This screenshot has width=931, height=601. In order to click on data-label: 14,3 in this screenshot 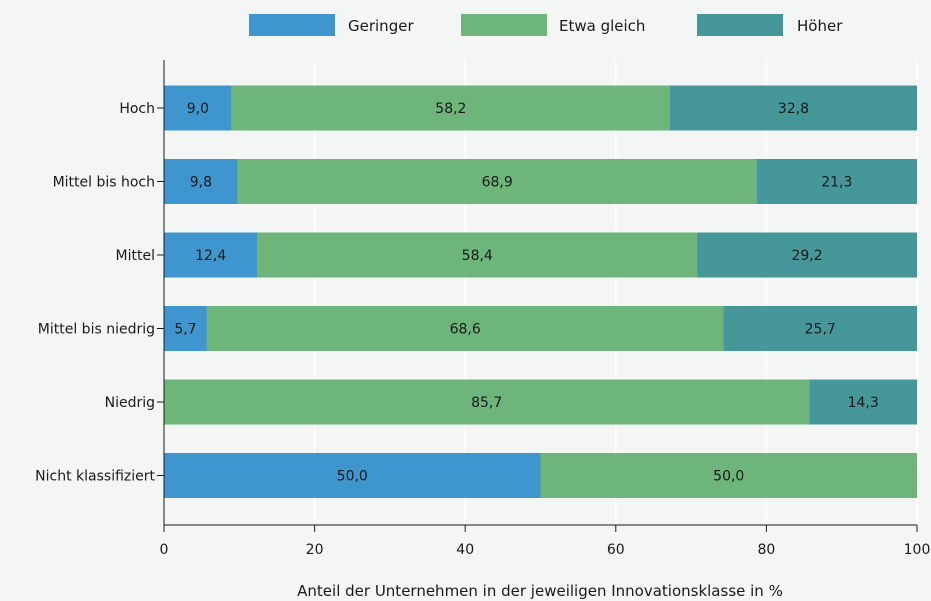, I will do `click(863, 403)`.